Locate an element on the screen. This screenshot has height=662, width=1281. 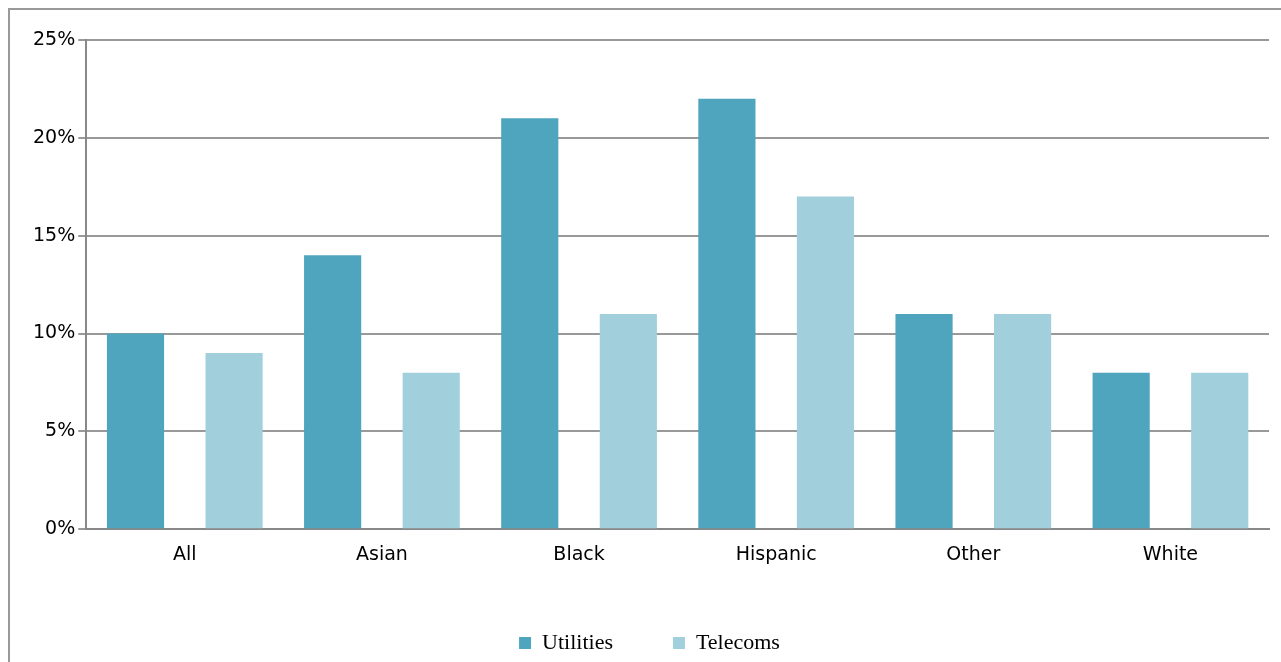
x-tick-label: Black is located at coordinates (579, 552).